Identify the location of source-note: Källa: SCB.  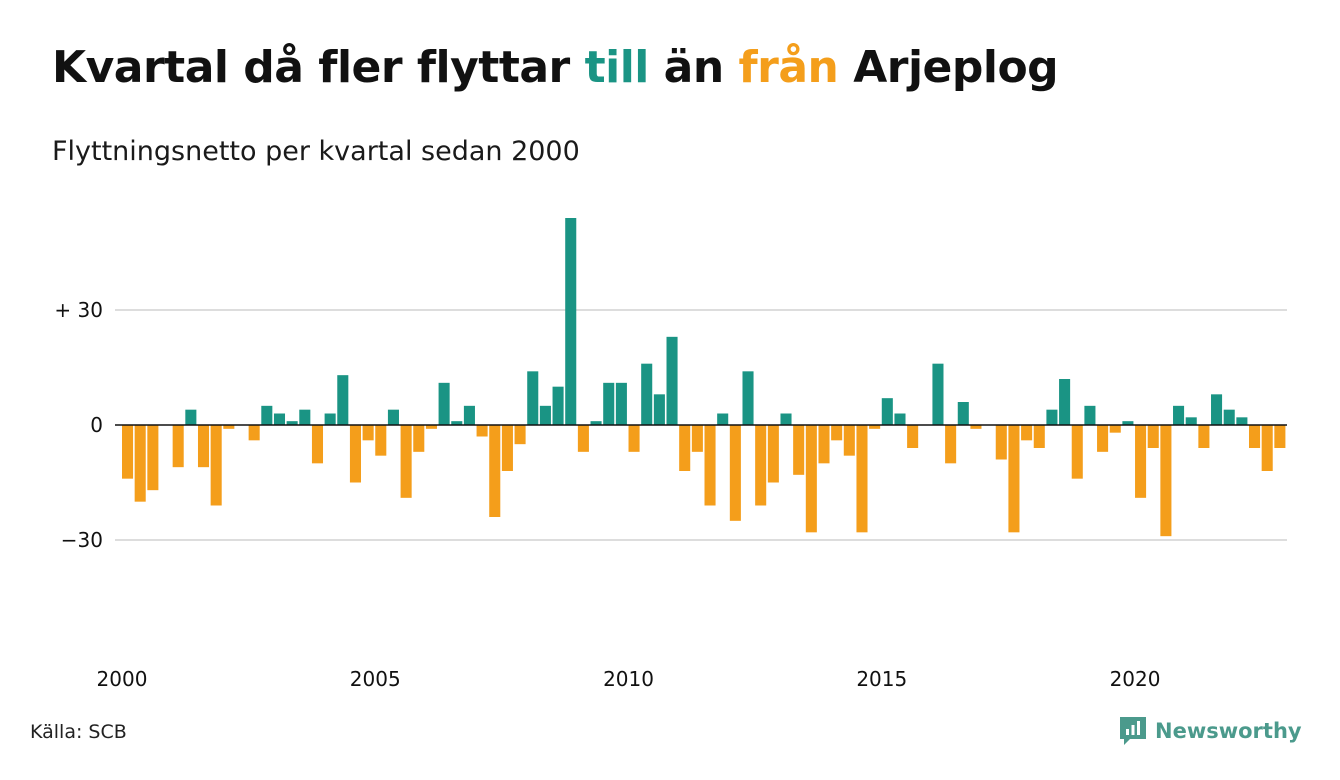
(78, 732).